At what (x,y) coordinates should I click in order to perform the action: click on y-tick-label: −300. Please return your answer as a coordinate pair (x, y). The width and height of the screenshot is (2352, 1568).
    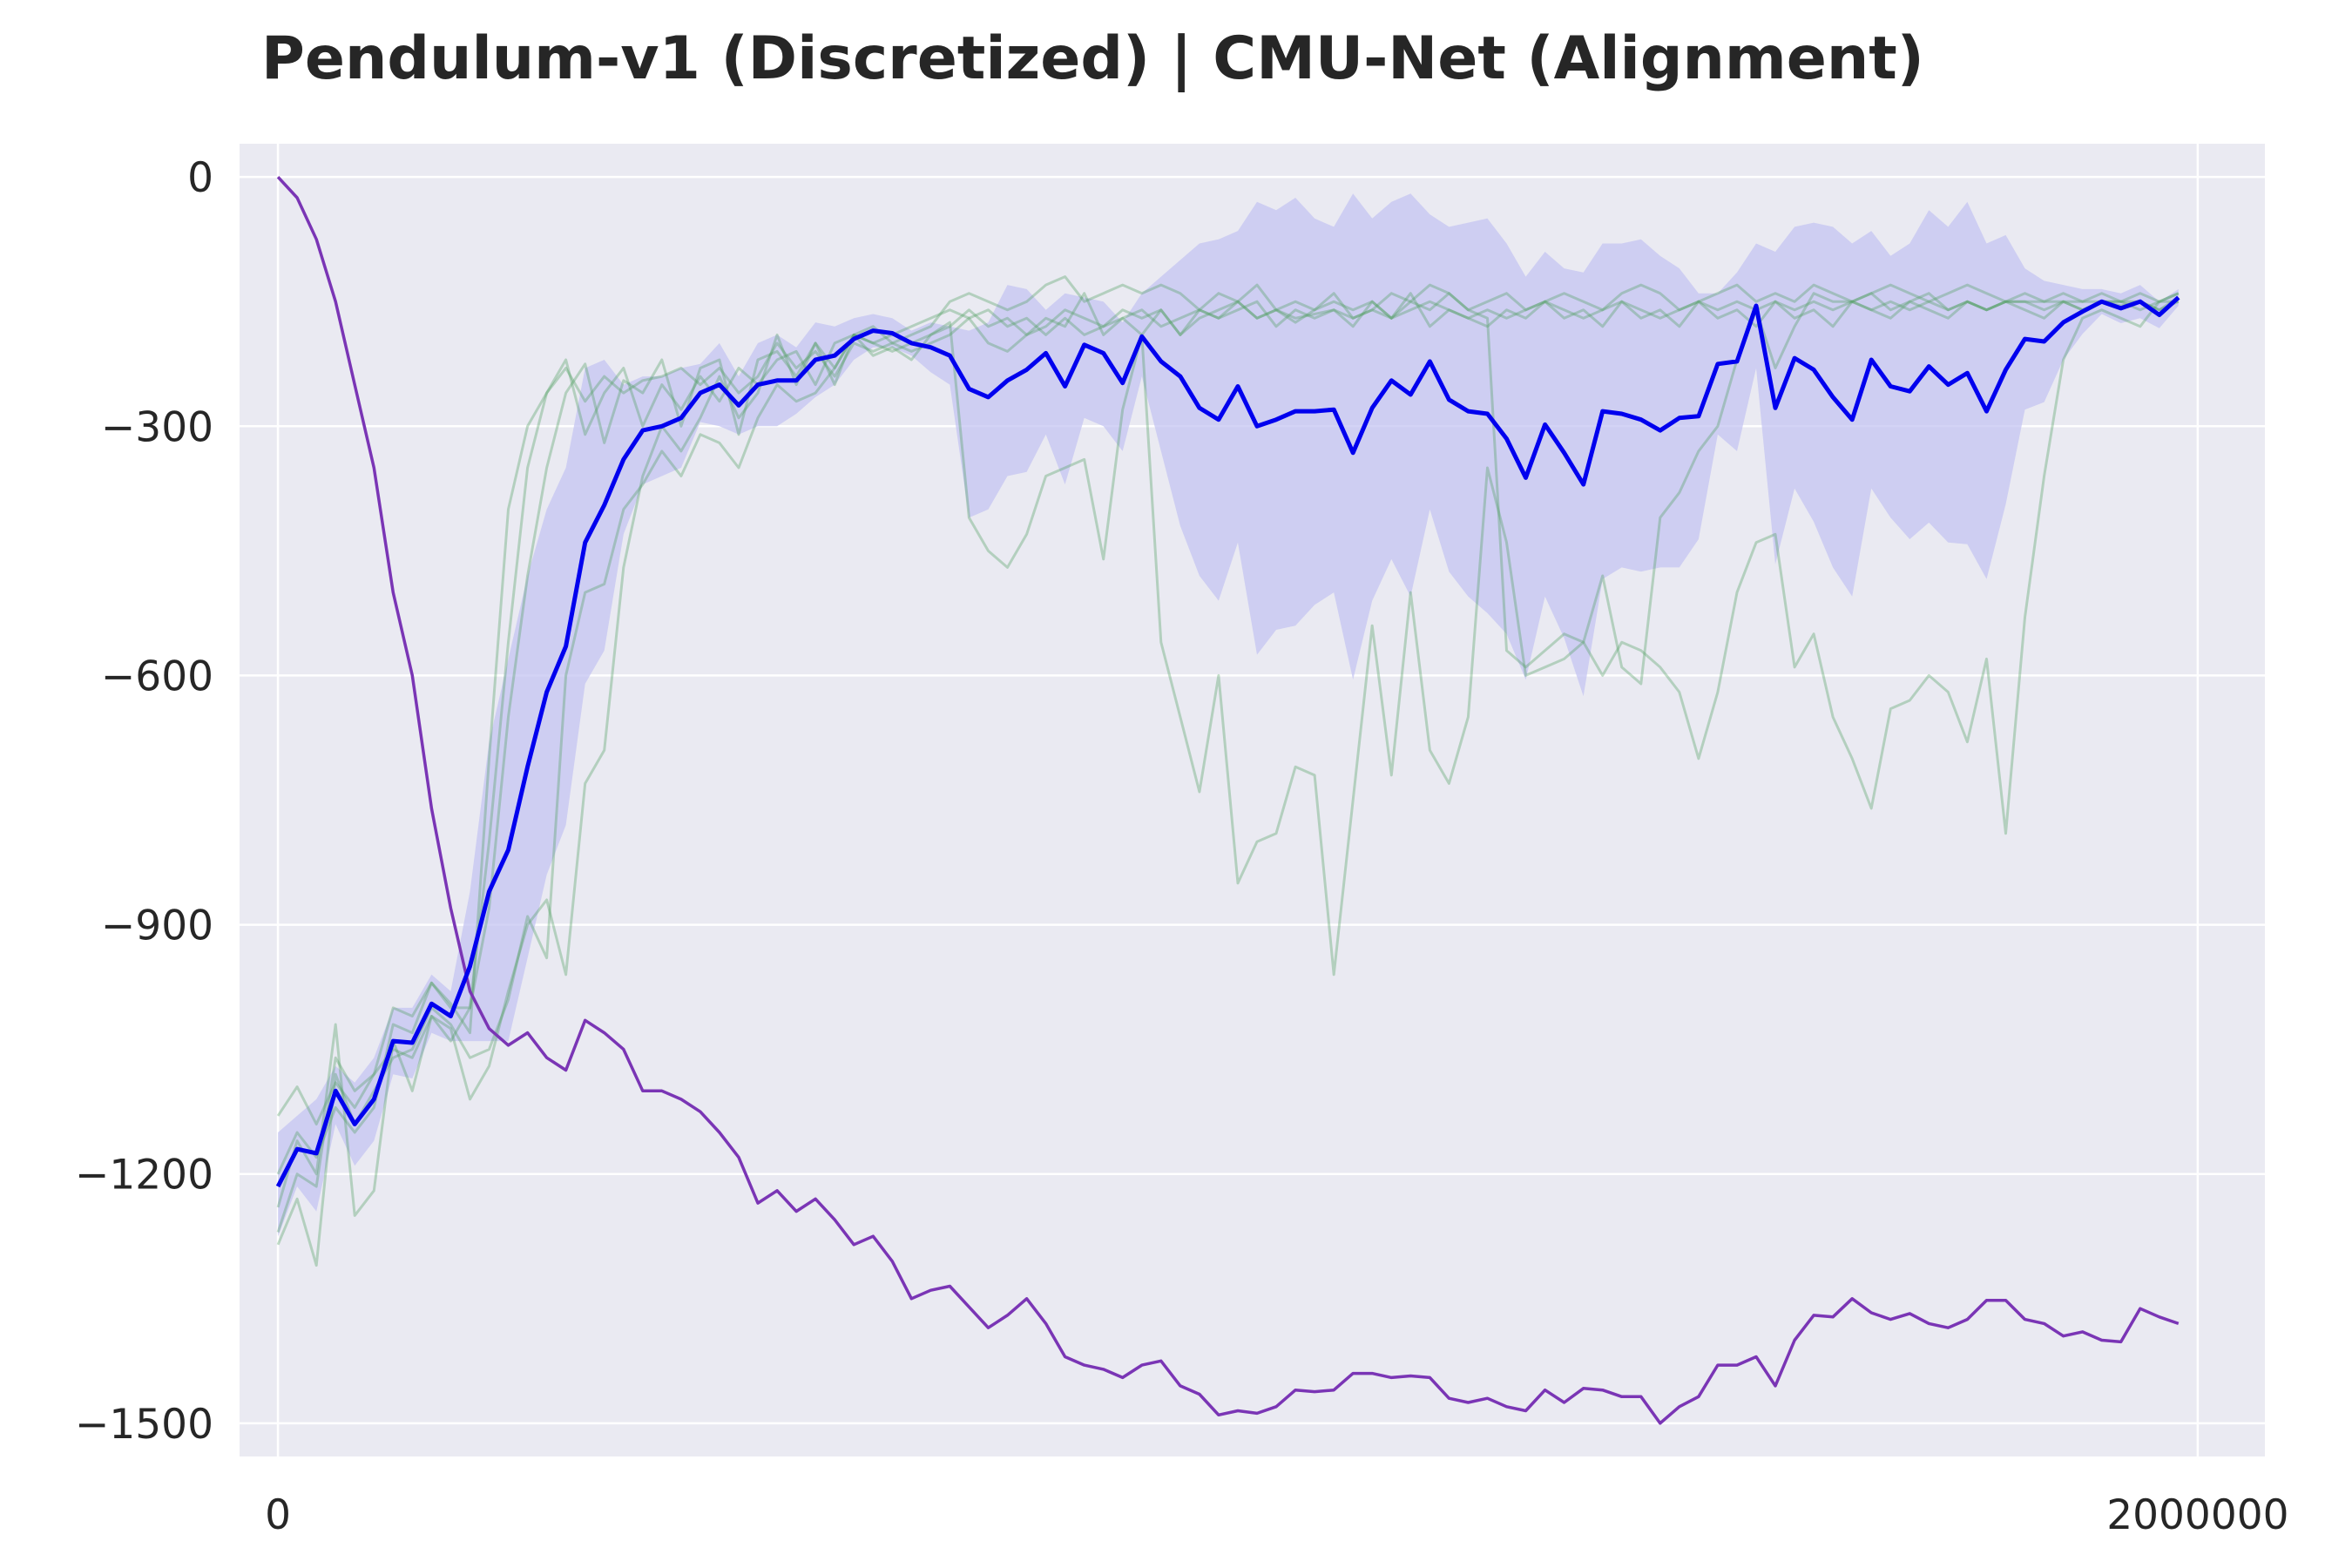
    Looking at the image, I should click on (157, 427).